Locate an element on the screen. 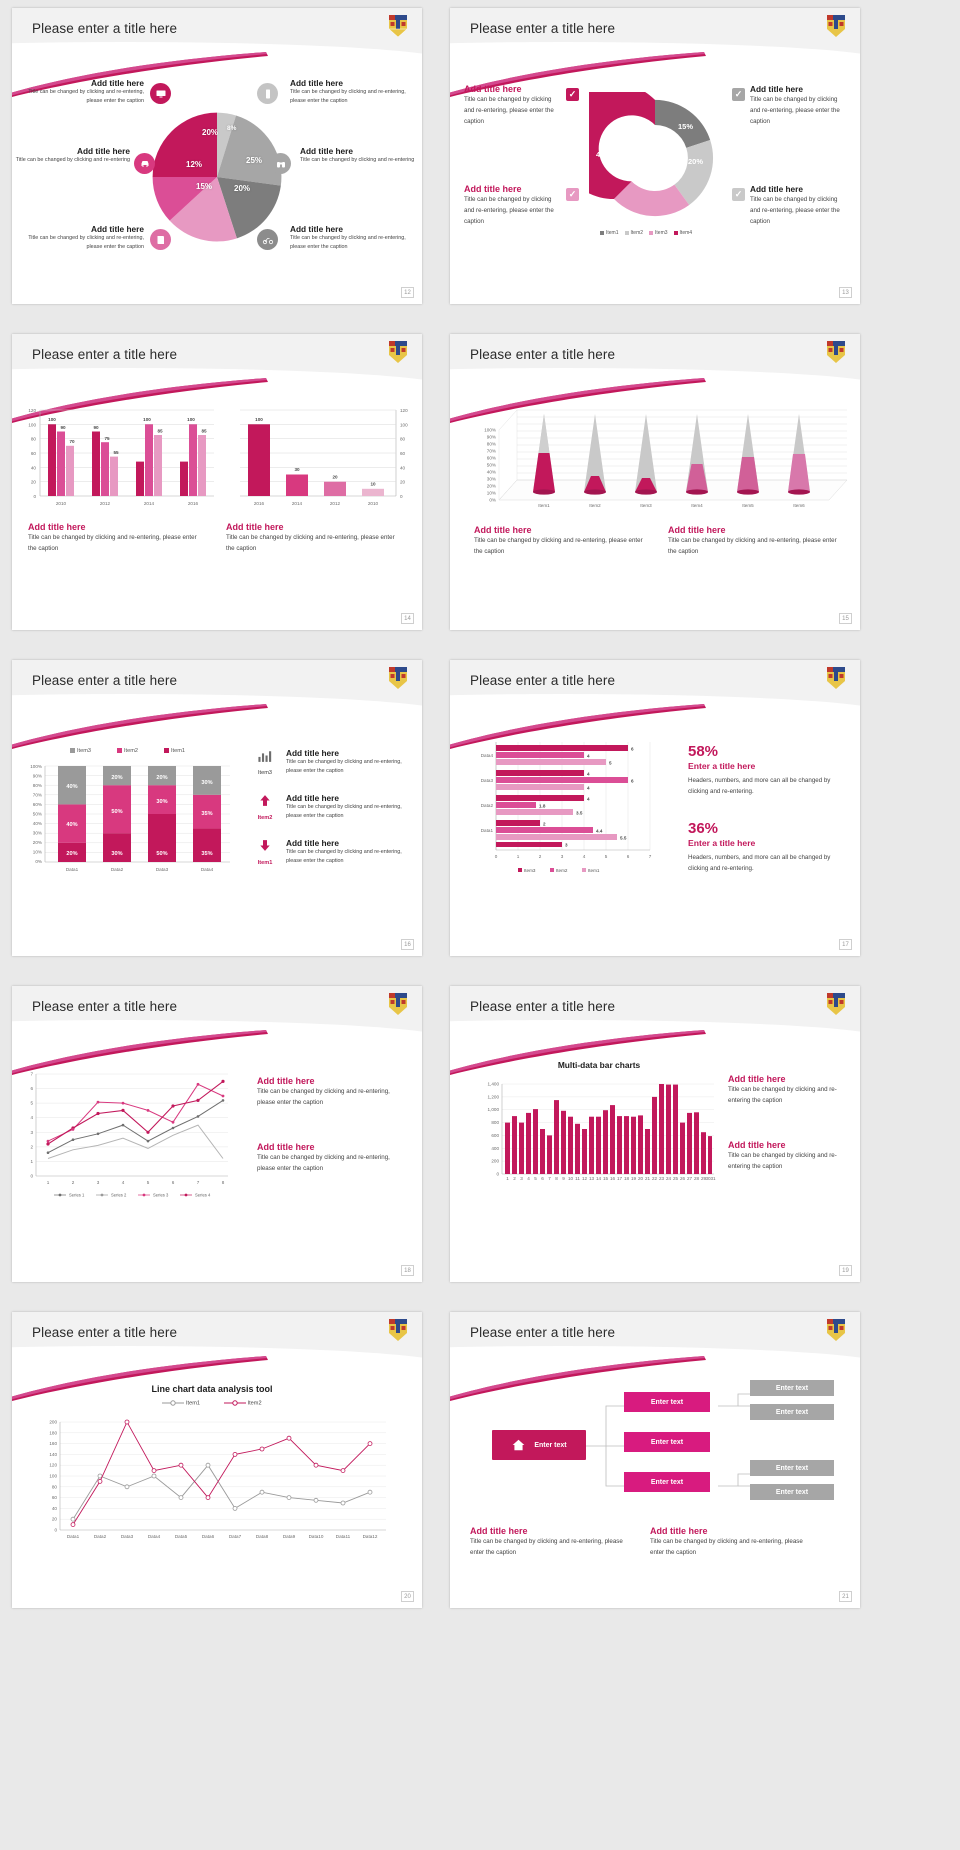  slide-number: 13 is located at coordinates (845, 292).